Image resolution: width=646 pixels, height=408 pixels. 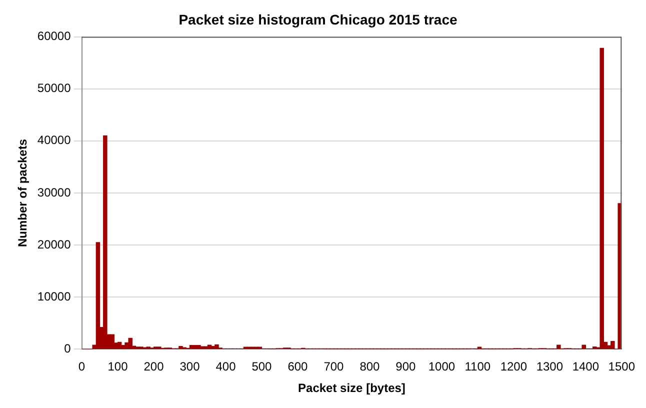 What do you see at coordinates (23, 193) in the screenshot?
I see `y-axis-title: Number of packets` at bounding box center [23, 193].